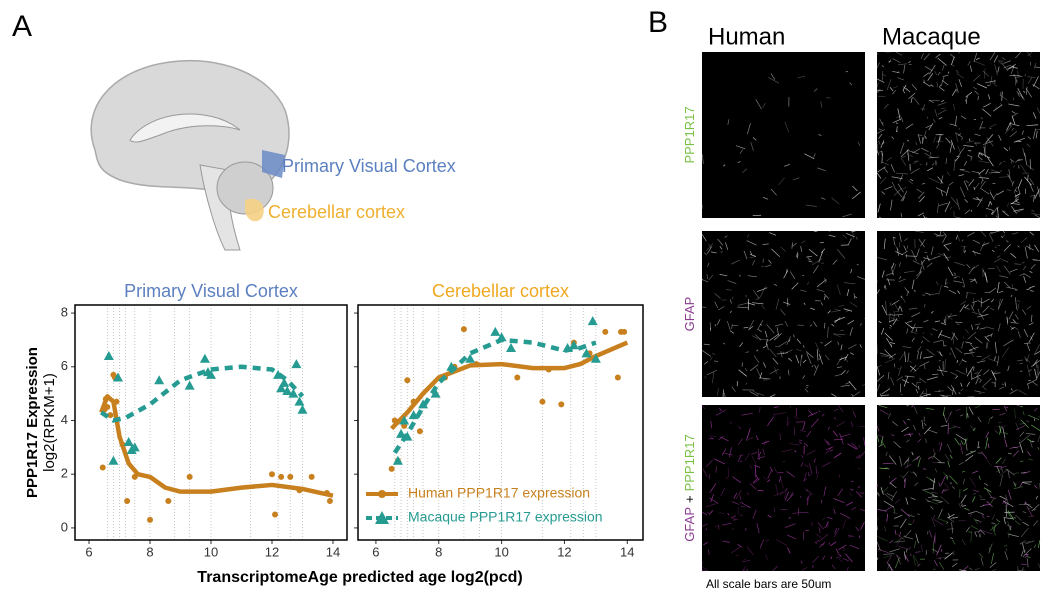 The height and width of the screenshot is (593, 1050). I want to click on plot-frame, so click(211, 422).